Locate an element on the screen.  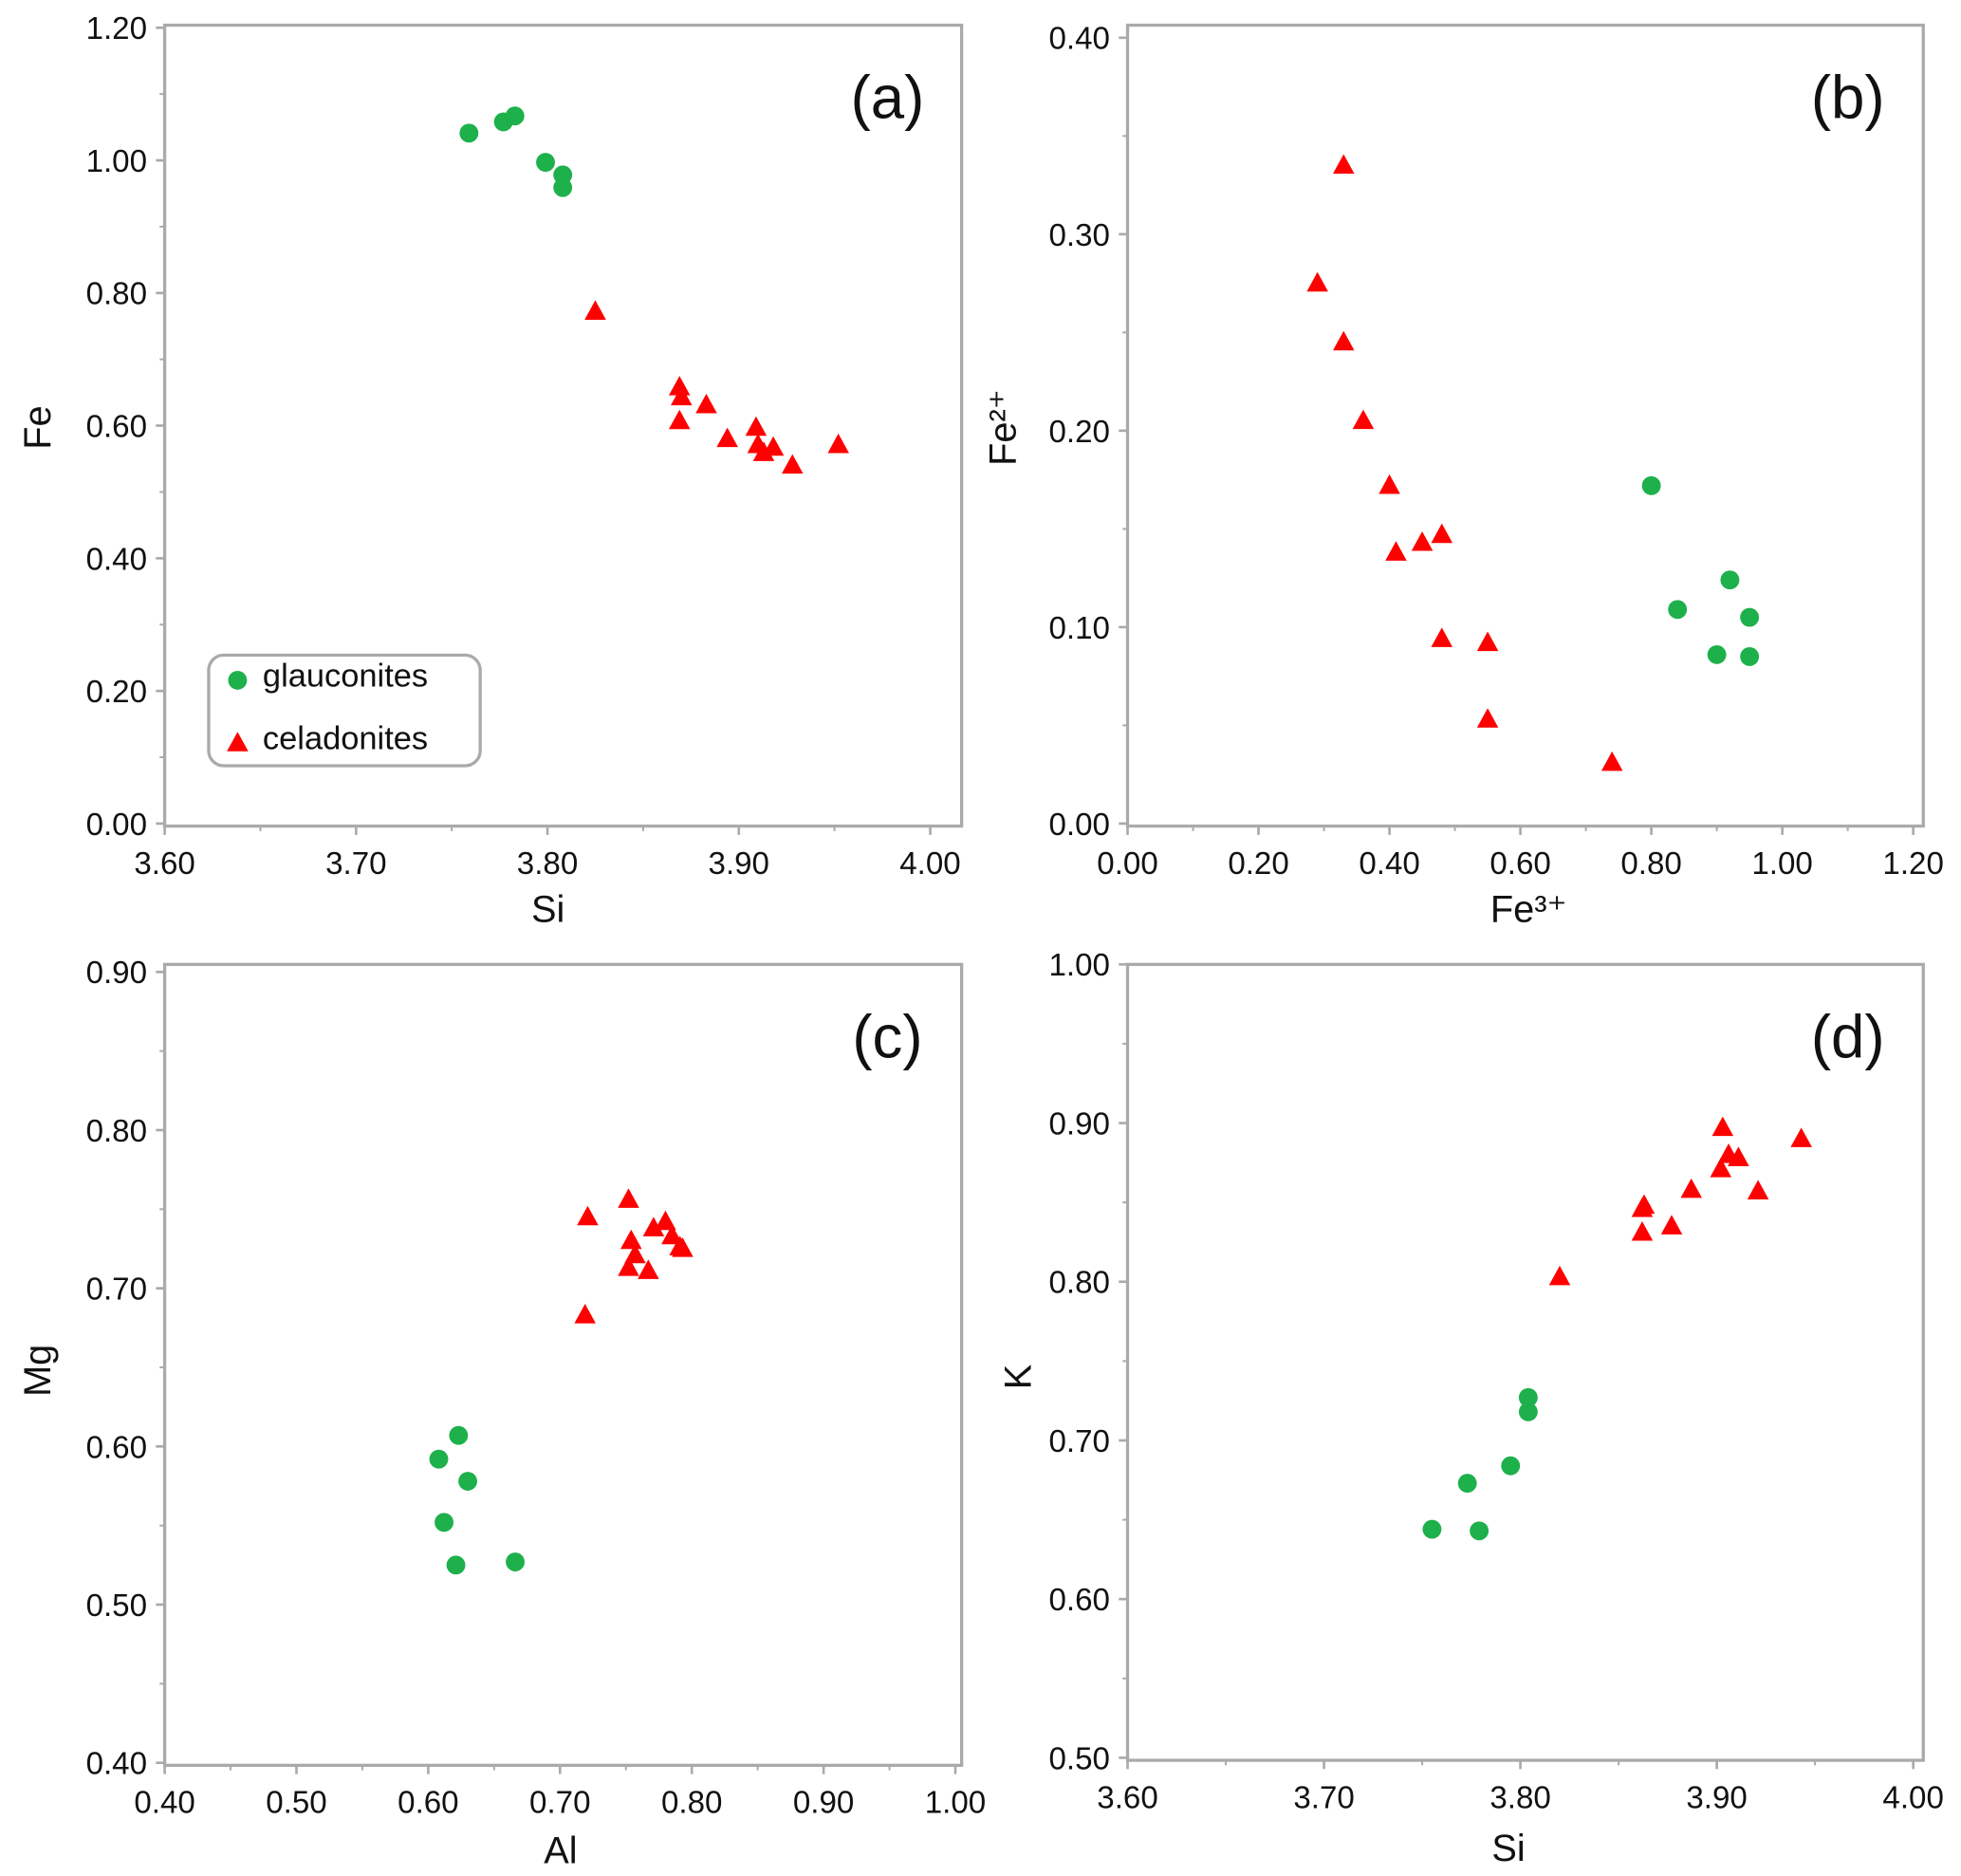
panel-label: (c) is located at coordinates (887, 1036).